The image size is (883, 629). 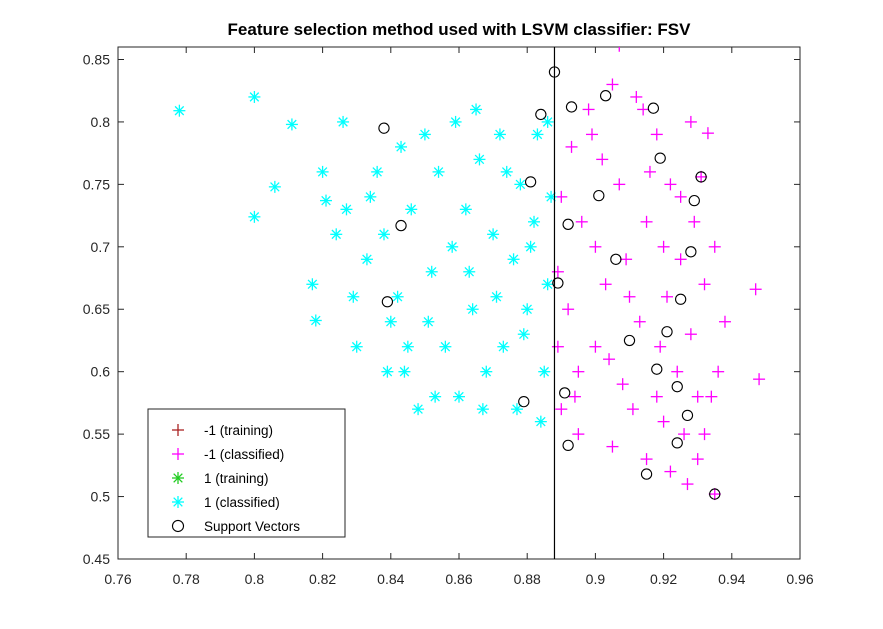 What do you see at coordinates (96, 59) in the screenshot?
I see `y-tick-label: 0.85` at bounding box center [96, 59].